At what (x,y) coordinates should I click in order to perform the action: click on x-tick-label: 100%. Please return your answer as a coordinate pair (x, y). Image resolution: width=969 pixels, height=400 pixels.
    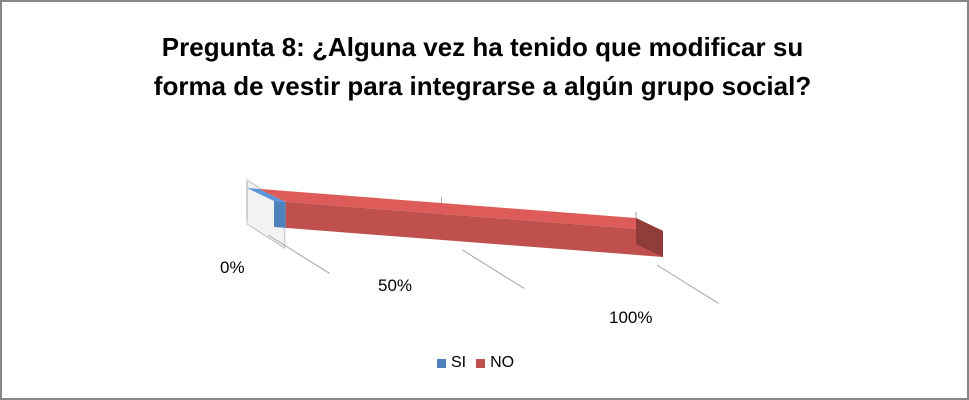
    Looking at the image, I should click on (630, 317).